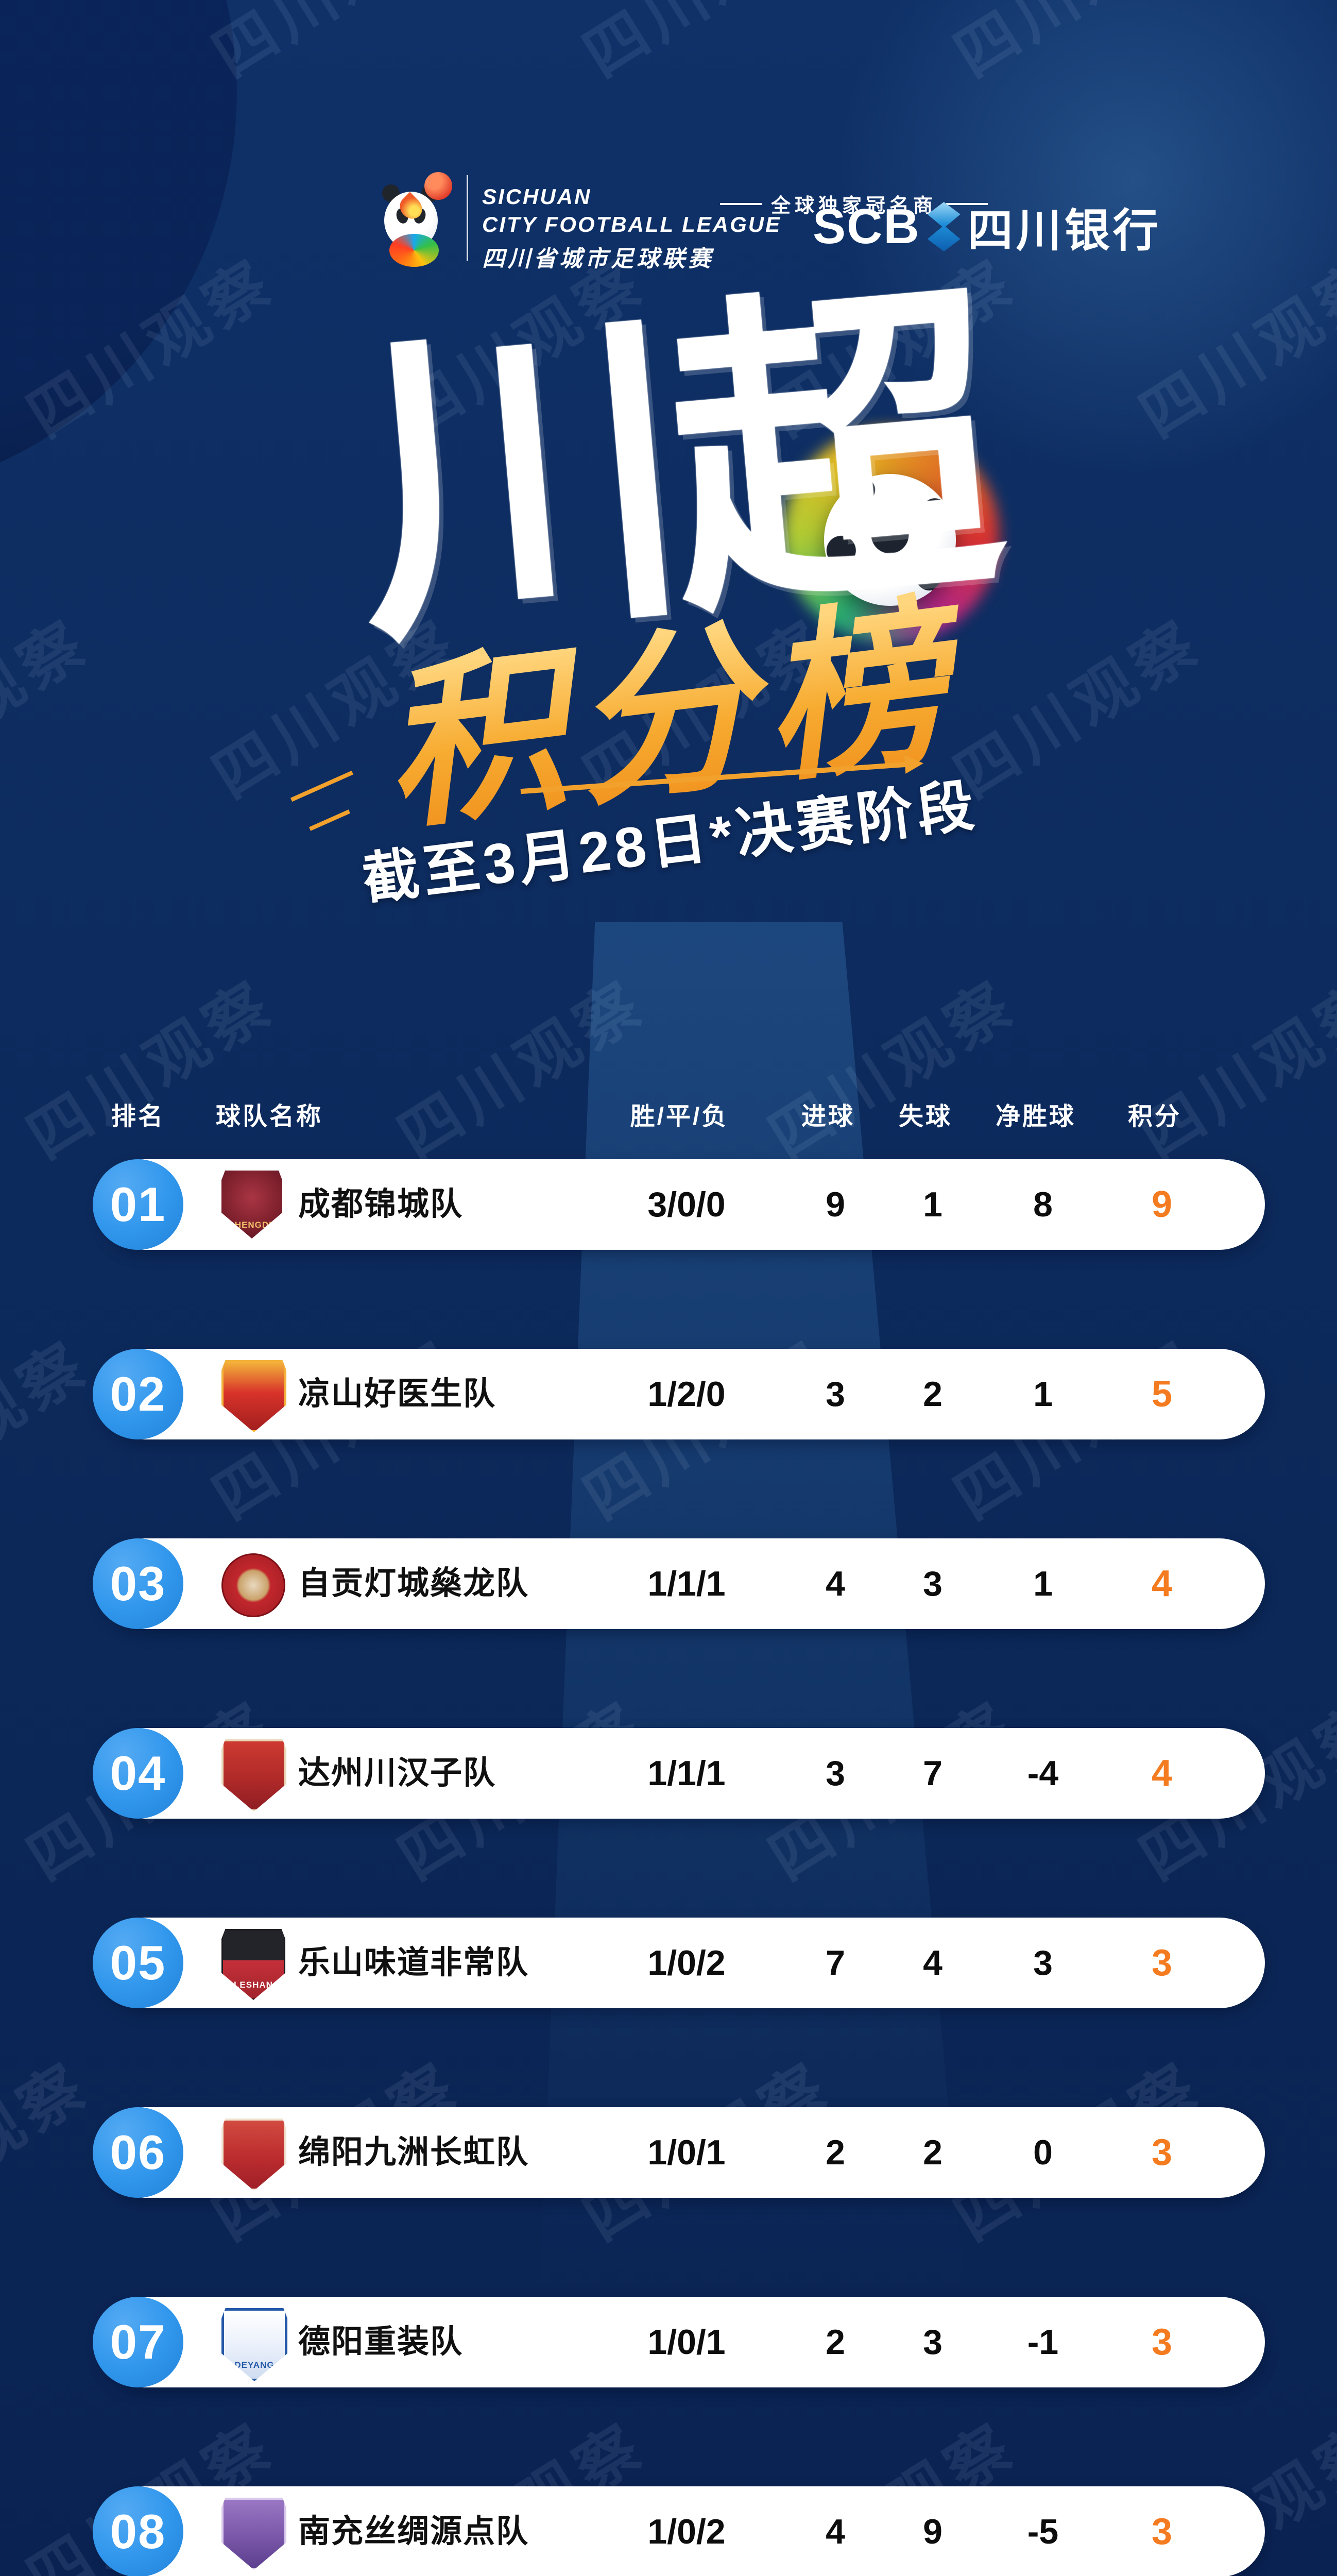  Describe the element at coordinates (413, 1583) in the screenshot. I see `team-name: 自贡灯城燊龙队` at that location.